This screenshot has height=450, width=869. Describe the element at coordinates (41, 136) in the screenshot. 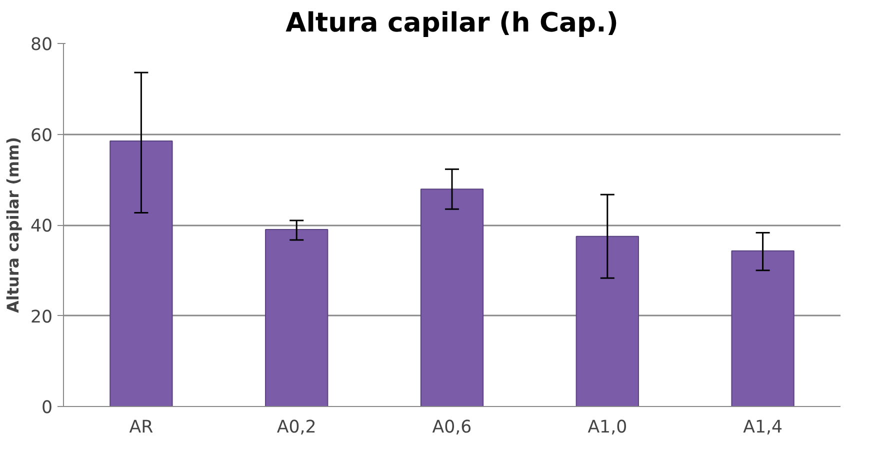

I see `y-tick-label: 60` at that location.